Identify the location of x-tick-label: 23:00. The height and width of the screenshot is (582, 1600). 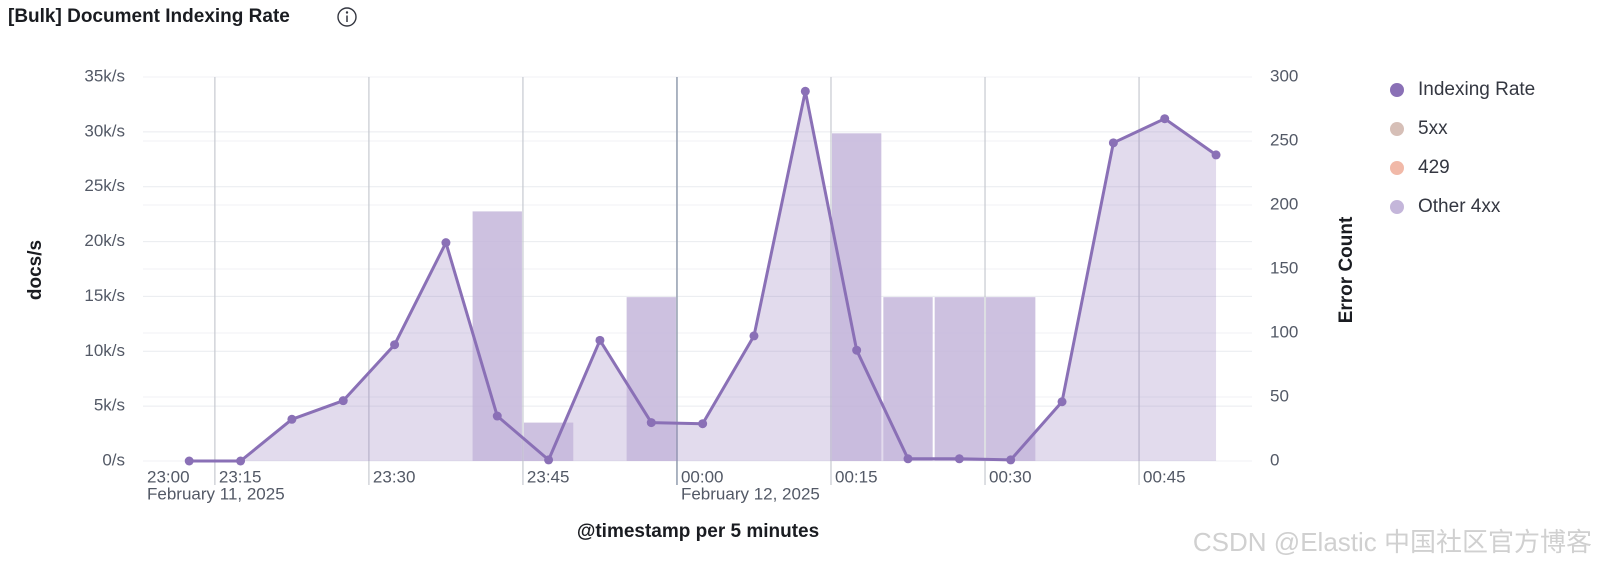
(168, 476).